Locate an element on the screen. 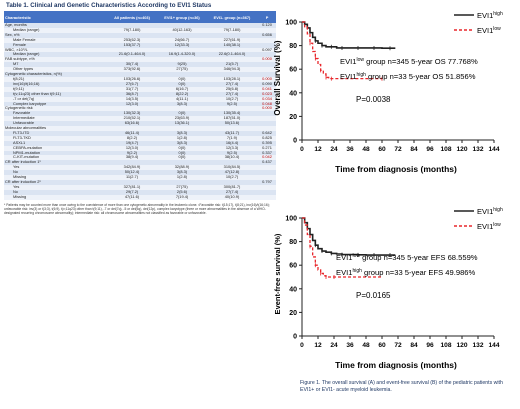 This screenshot has width=520, height=409. table-row: NPM1-mutation 9(2.2) 0(0) 9(2.5) 0.337 is located at coordinates (140, 153).